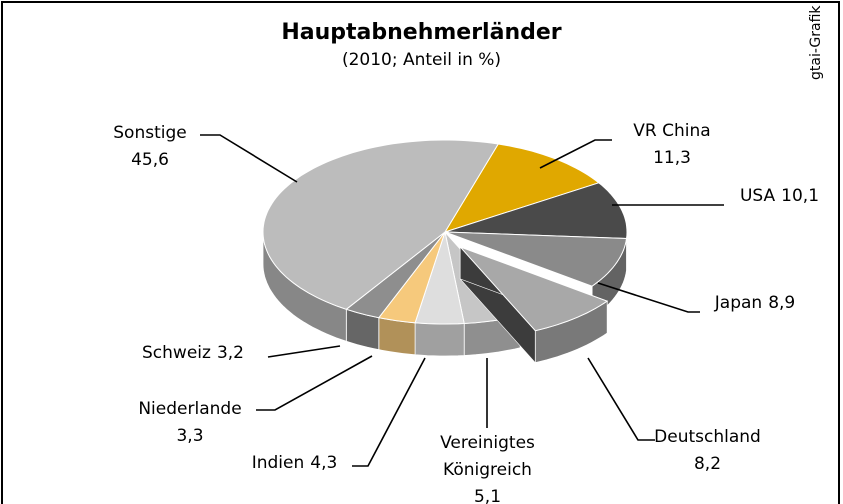 Image resolution: width=843 pixels, height=504 pixels. What do you see at coordinates (800, 196) in the screenshot?
I see `value-label: 10,1` at bounding box center [800, 196].